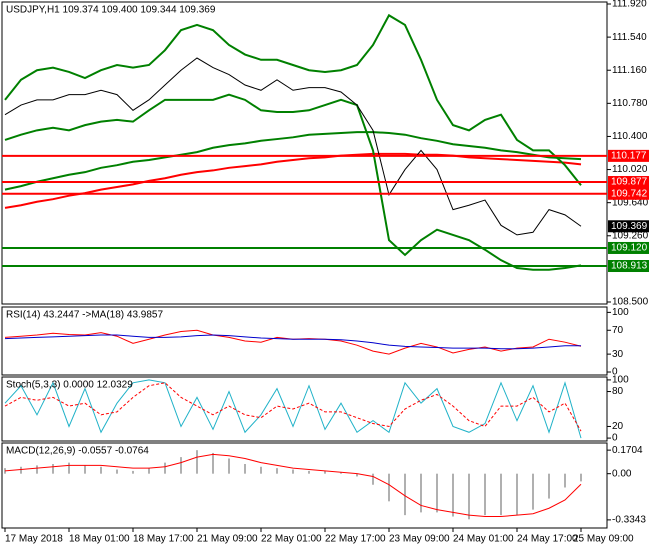 This screenshot has width=650, height=550. I want to click on y-tick-label: 111.920, so click(629, 5).